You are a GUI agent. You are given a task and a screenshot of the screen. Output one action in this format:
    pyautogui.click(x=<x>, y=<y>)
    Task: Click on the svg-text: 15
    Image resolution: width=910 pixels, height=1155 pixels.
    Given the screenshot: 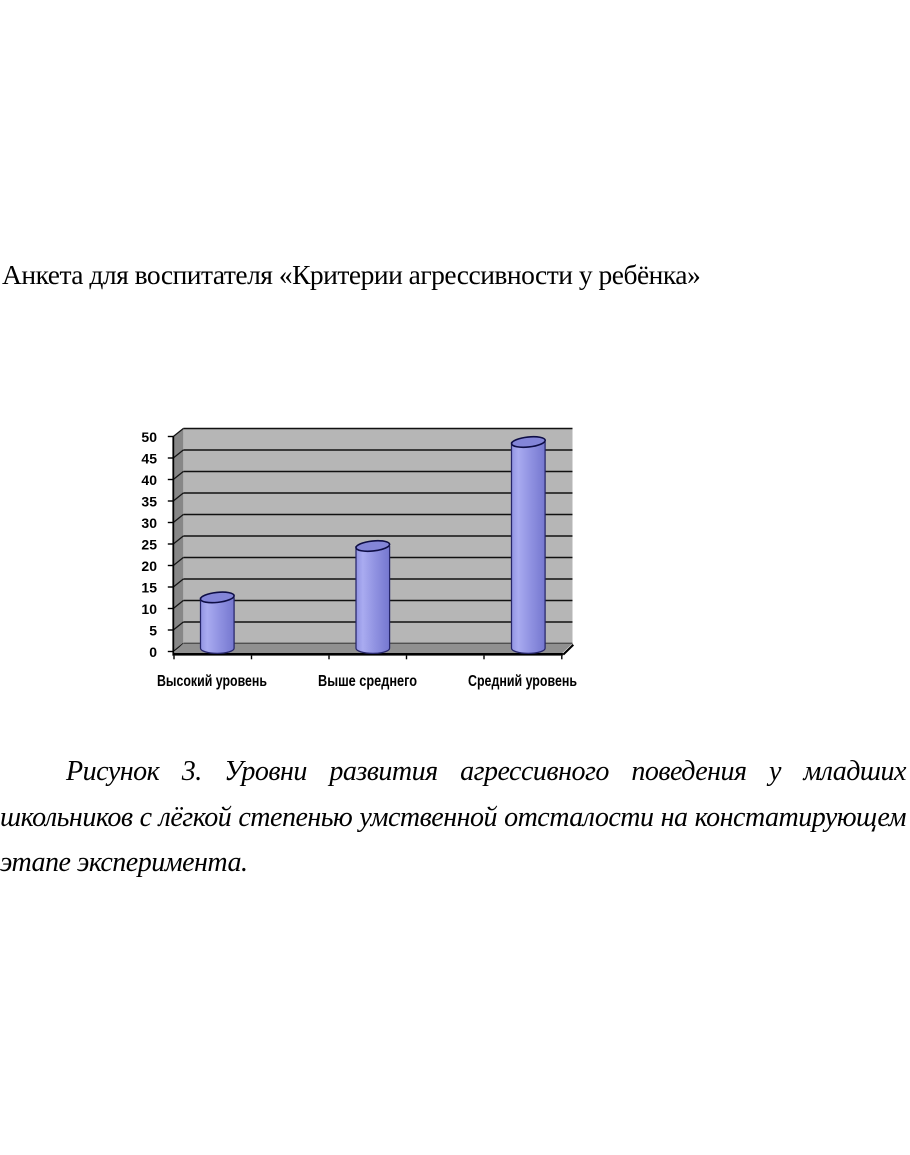 What is the action you would take?
    pyautogui.click(x=149, y=588)
    